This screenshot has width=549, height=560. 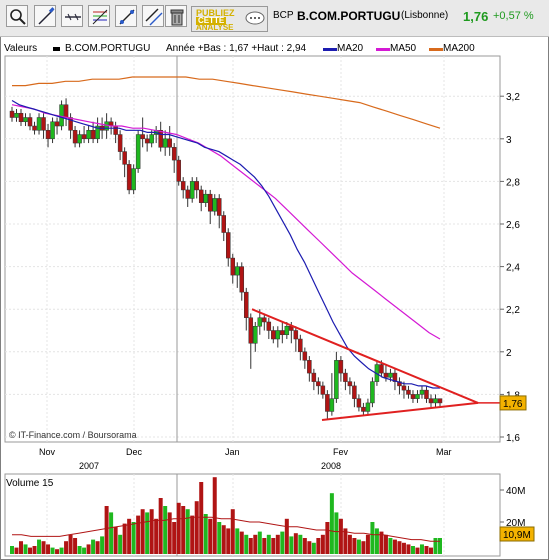 I want to click on fibonacci-button, so click(x=99, y=16).